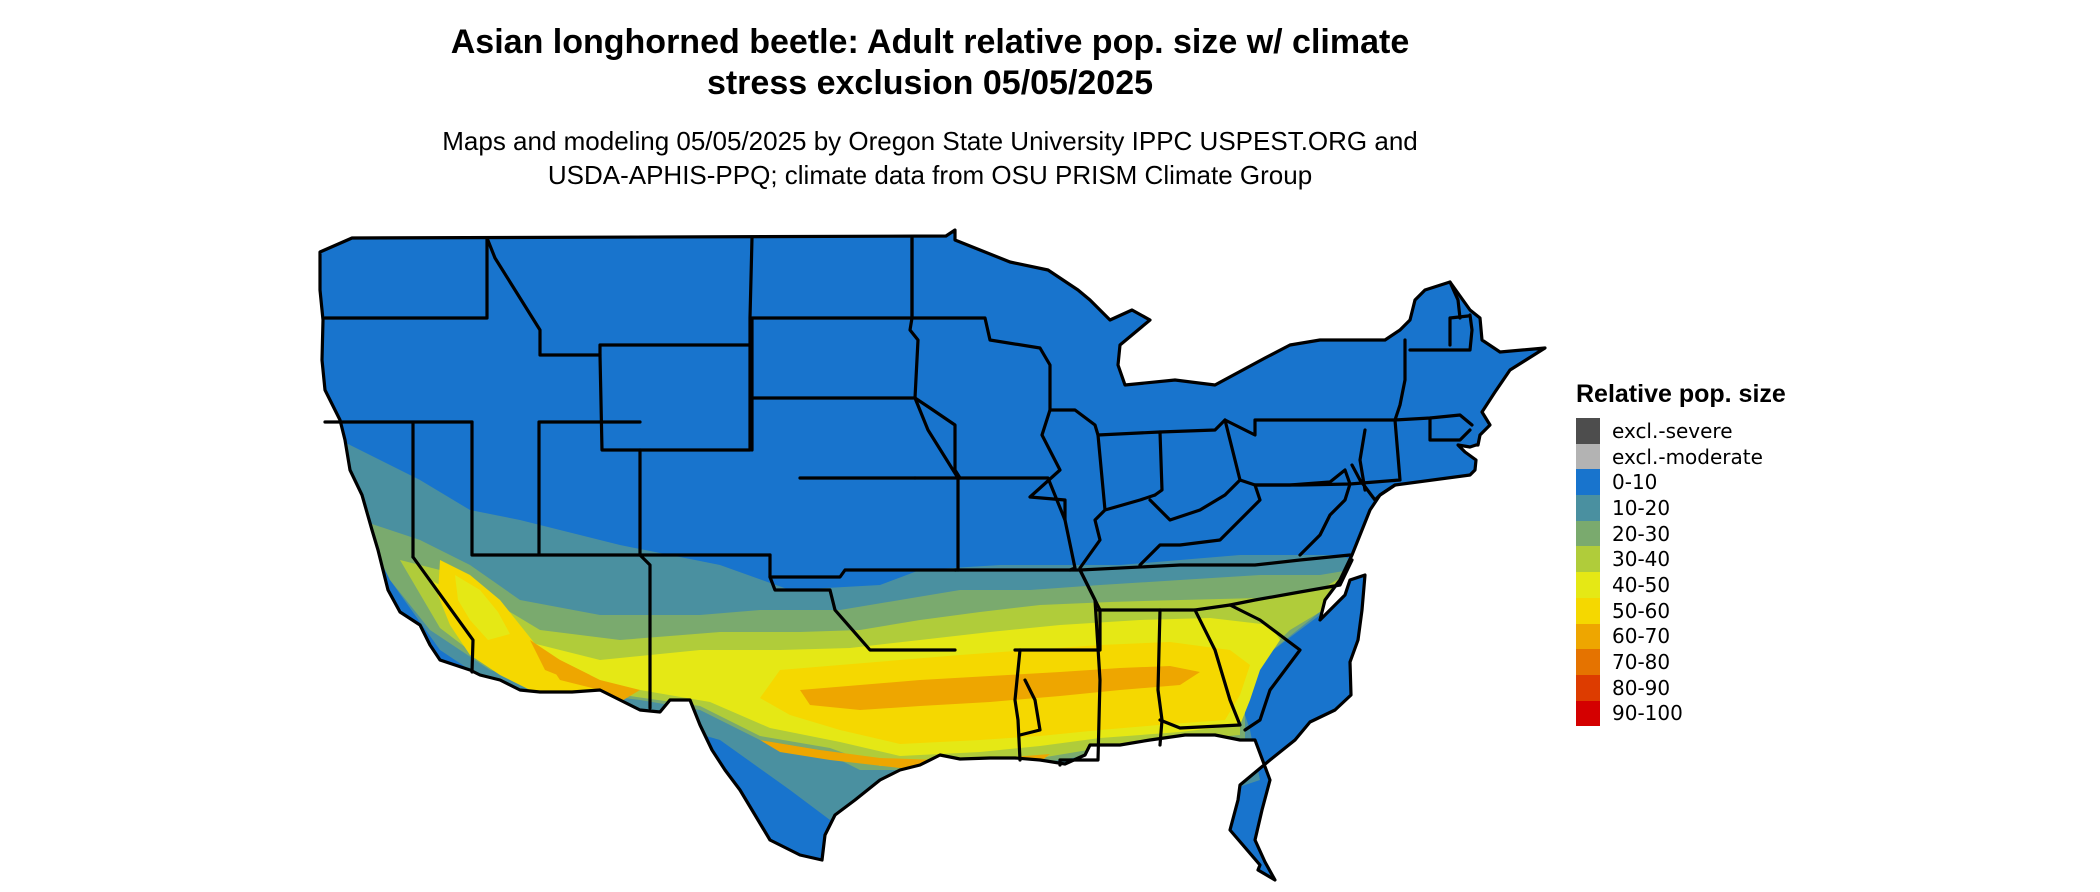 The height and width of the screenshot is (892, 2100). I want to click on legend-item-10-20: 10-20, so click(1736, 508).